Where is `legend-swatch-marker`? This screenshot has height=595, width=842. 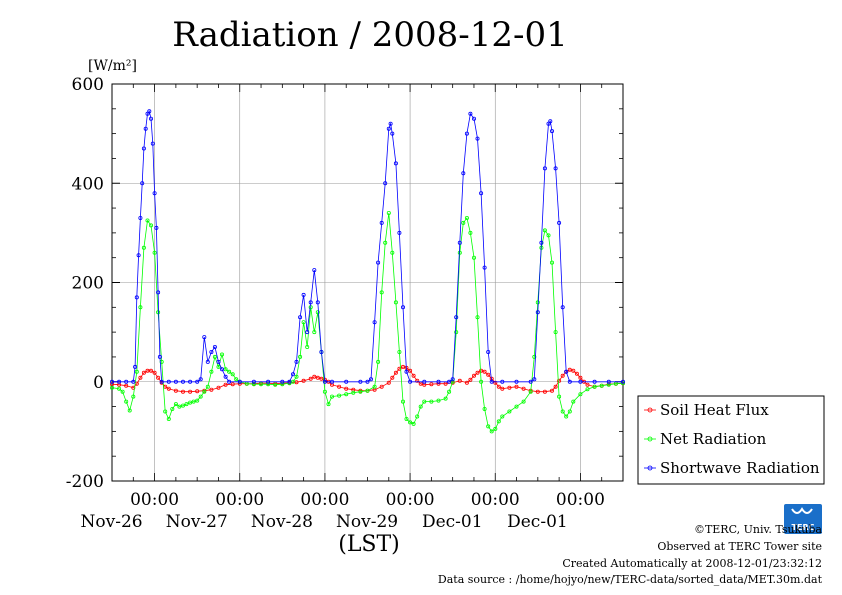 legend-swatch-marker is located at coordinates (650, 410).